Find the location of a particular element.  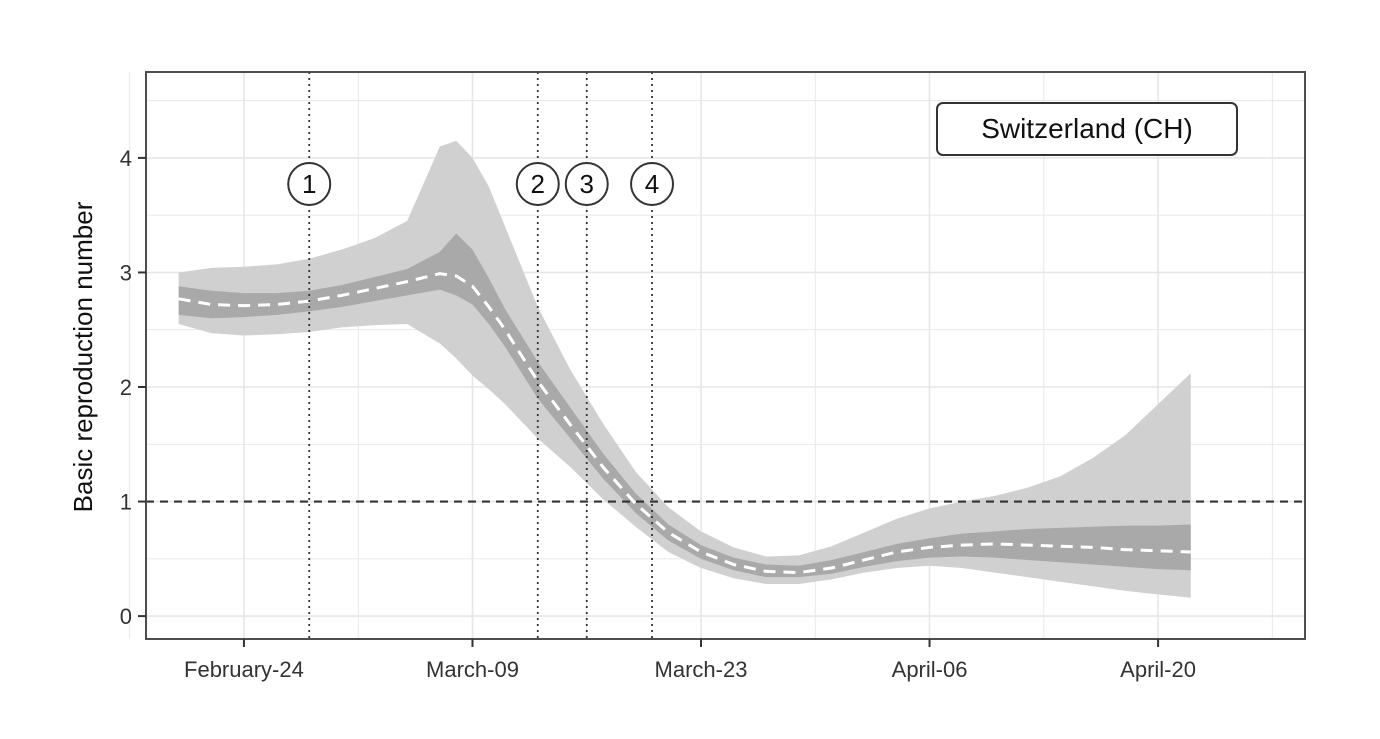

country-label-box: Switzerland (CH) is located at coordinates (1087, 129).